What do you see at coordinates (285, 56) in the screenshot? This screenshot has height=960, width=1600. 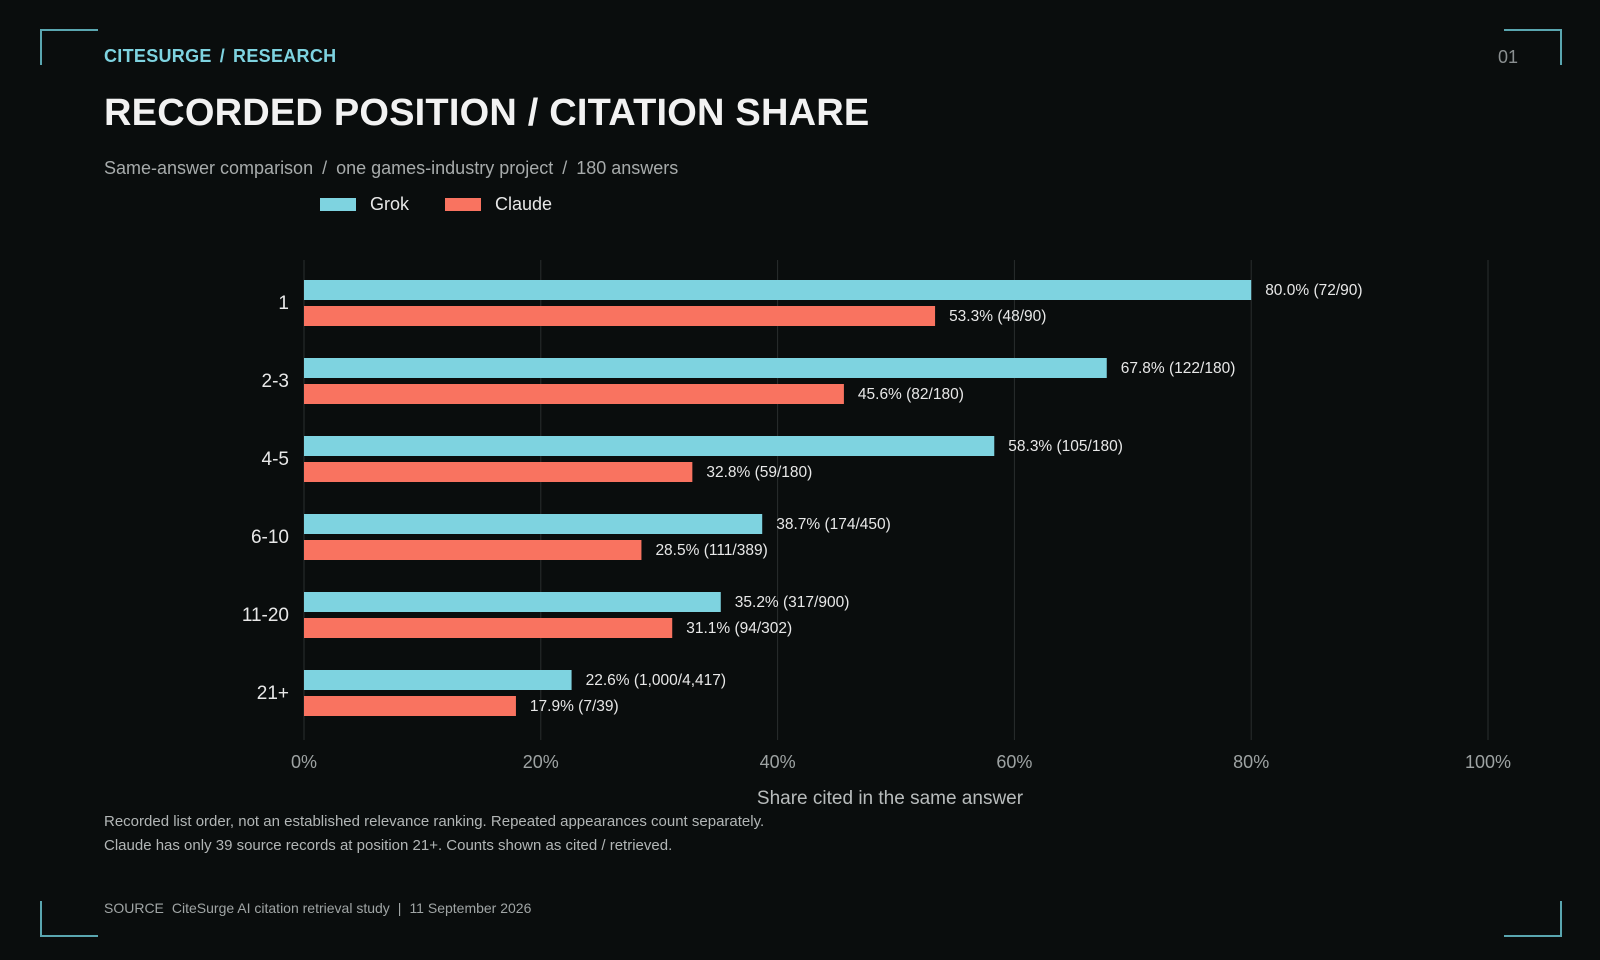 I see `breadcrumb-section: RESEARCH` at bounding box center [285, 56].